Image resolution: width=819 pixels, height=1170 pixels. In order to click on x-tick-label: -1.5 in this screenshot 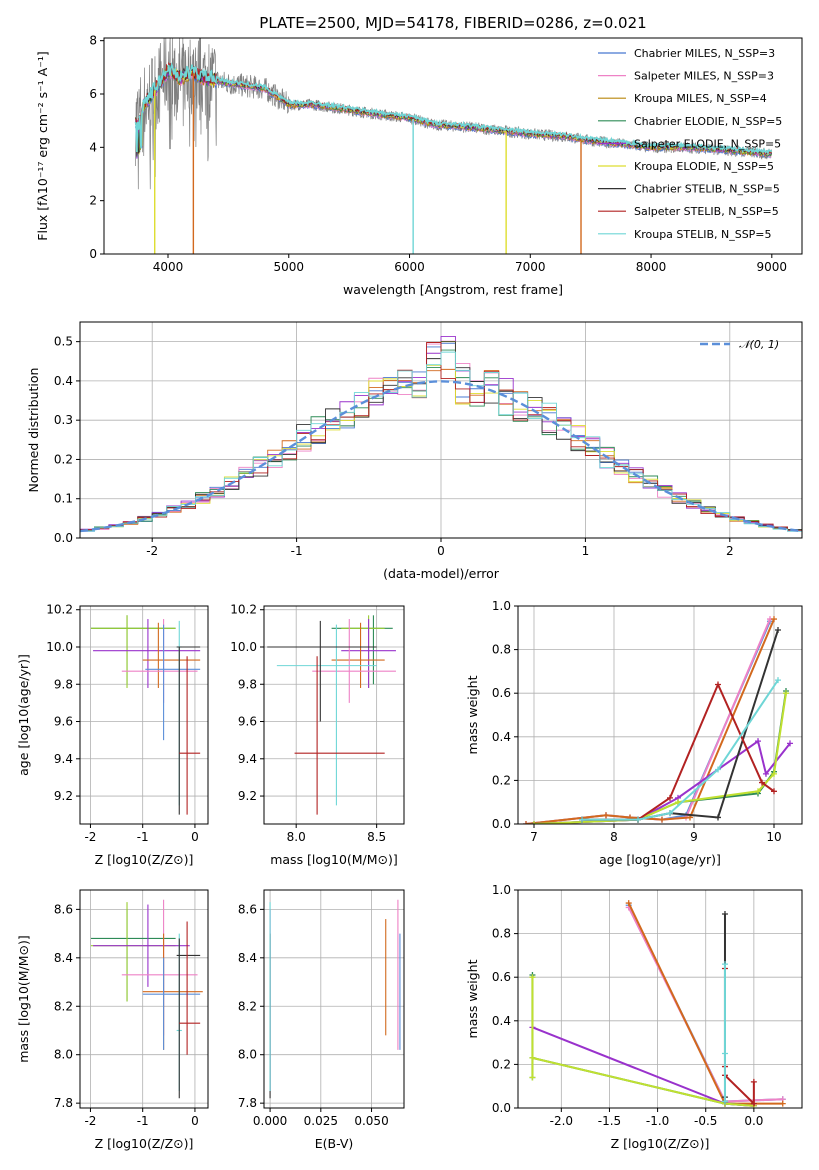, I will do `click(609, 1121)`.